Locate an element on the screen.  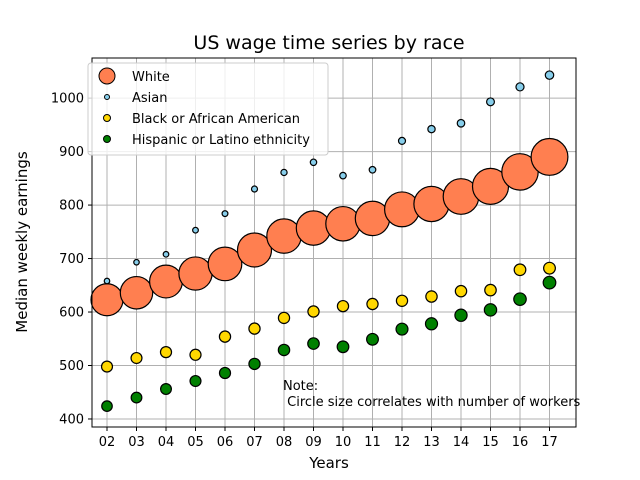
chart-title: US wage time series by race is located at coordinates (328, 43).